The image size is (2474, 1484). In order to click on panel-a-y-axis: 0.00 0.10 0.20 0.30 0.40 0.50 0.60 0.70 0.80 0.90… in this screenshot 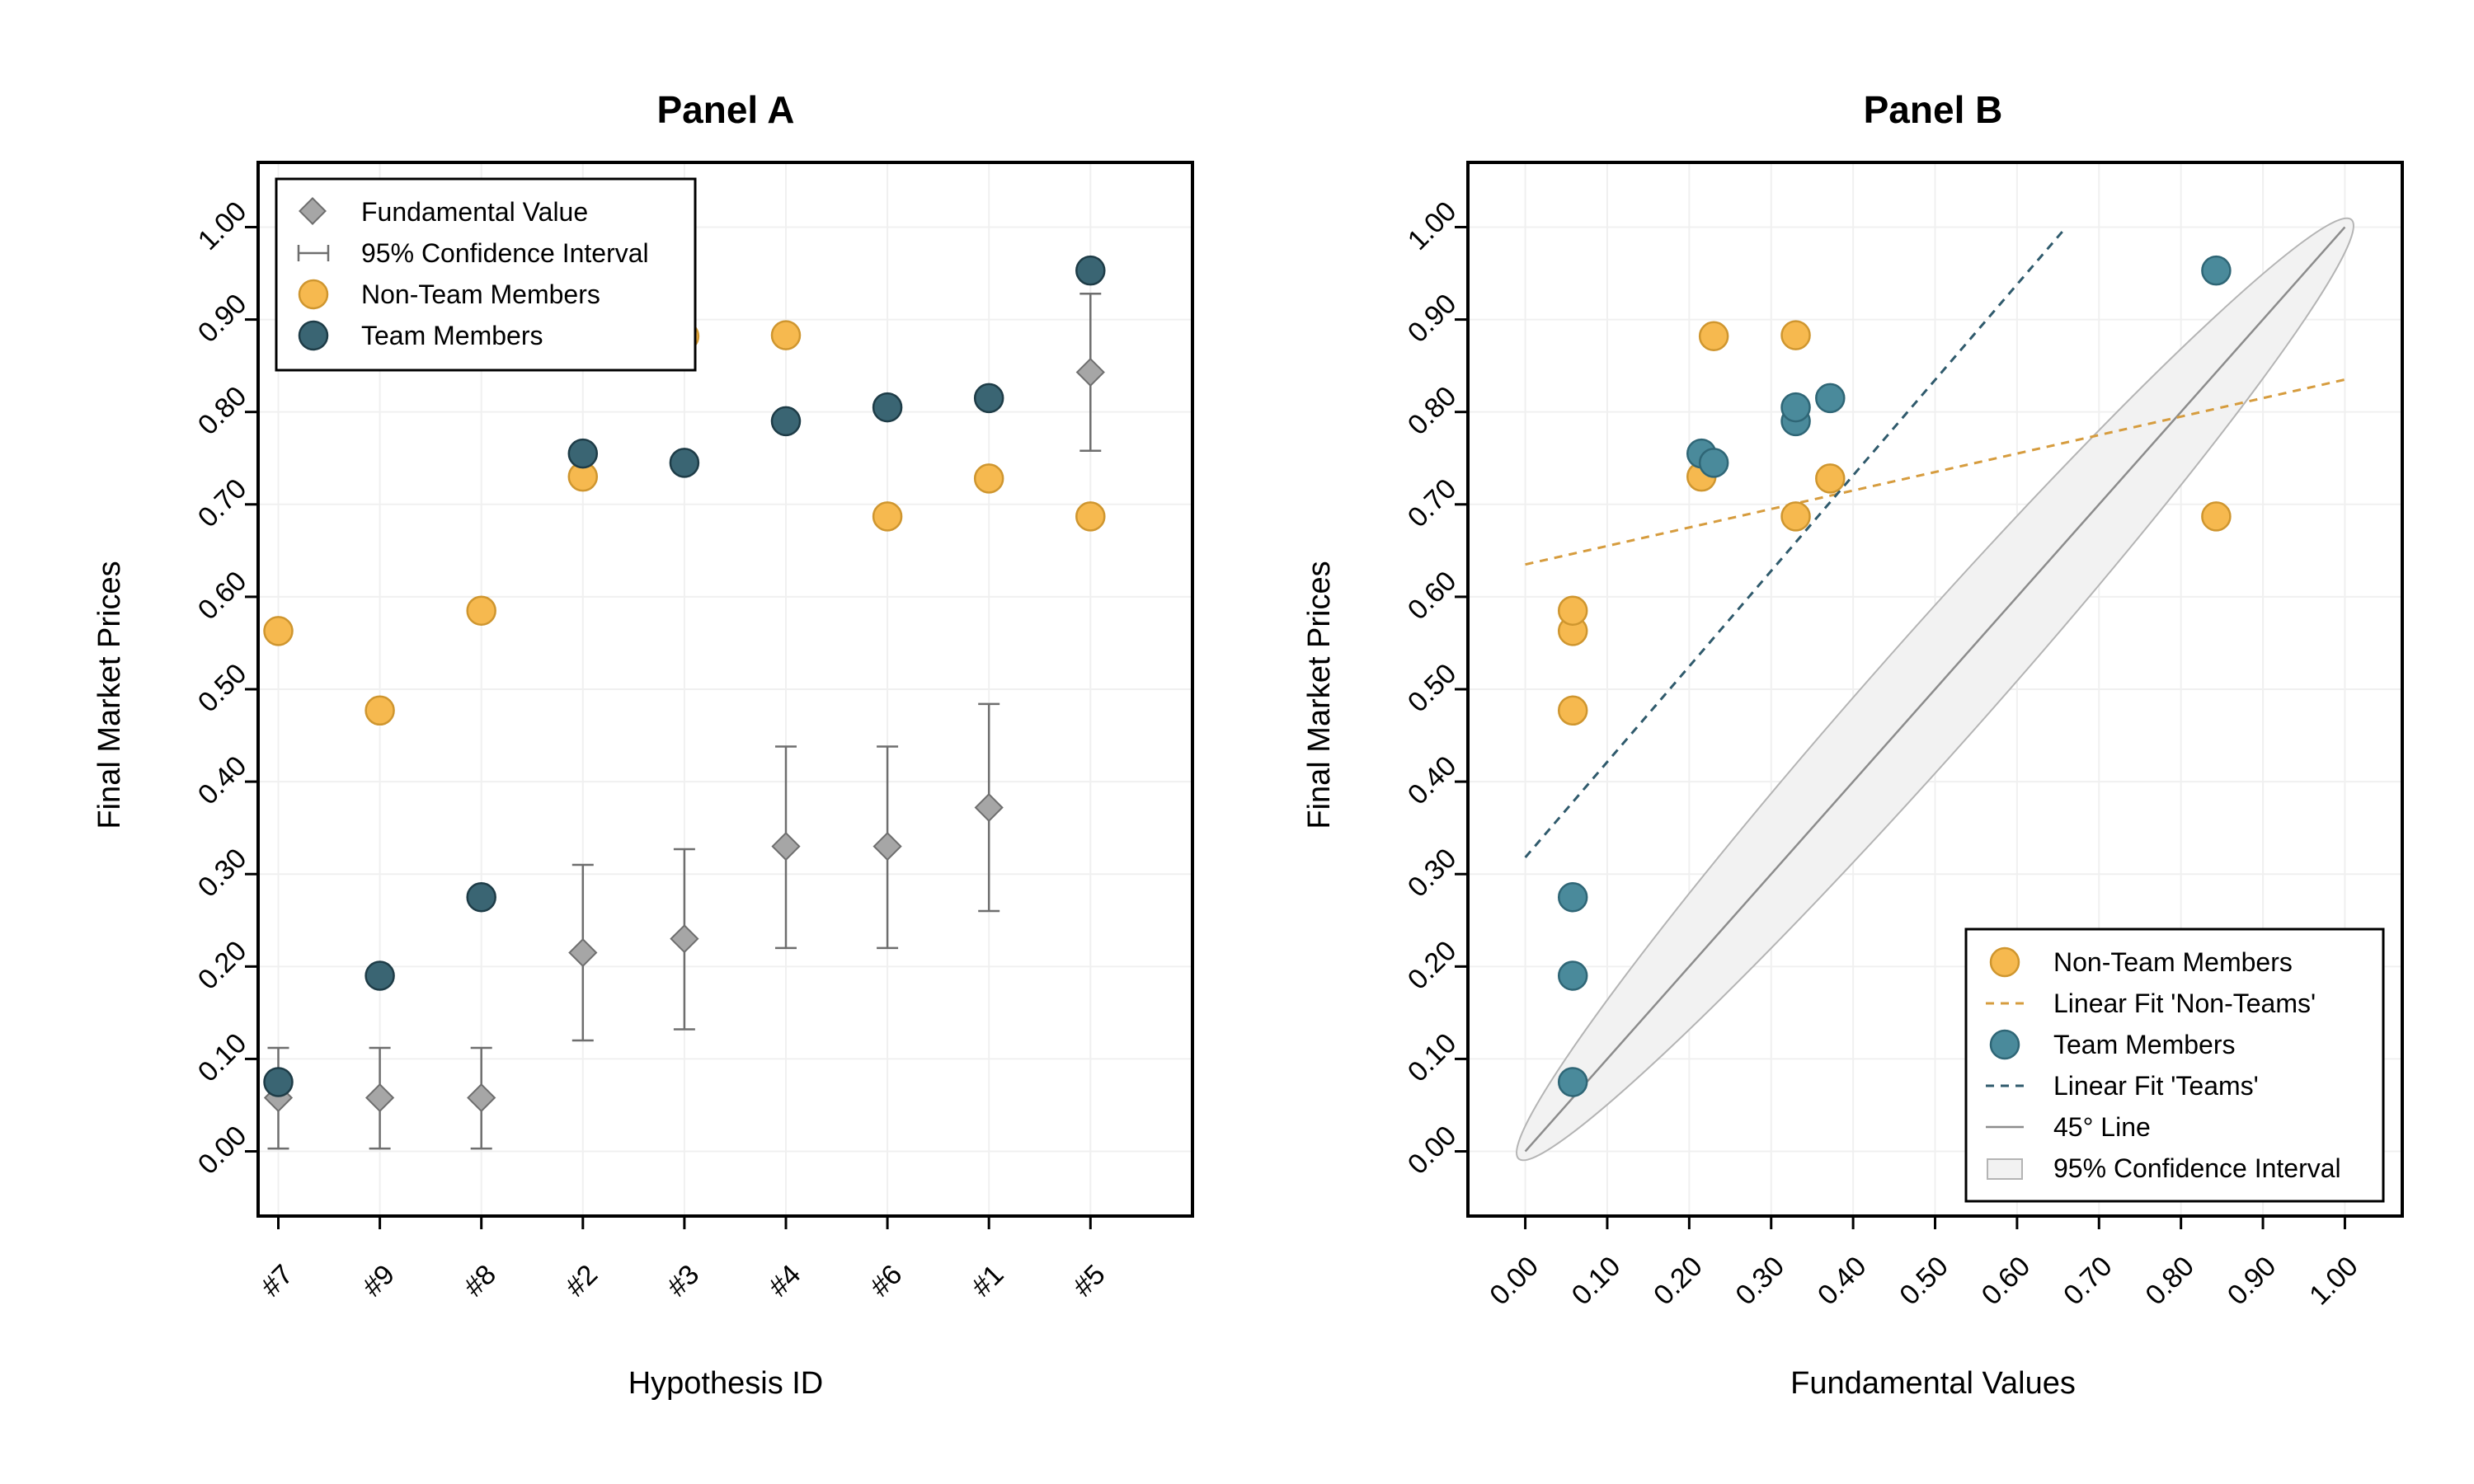, I will do `click(225, 688)`.